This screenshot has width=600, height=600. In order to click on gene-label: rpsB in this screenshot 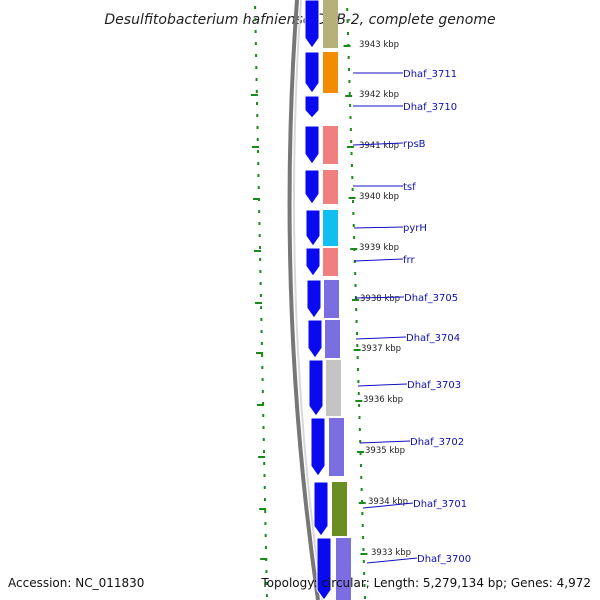, I will do `click(414, 144)`.